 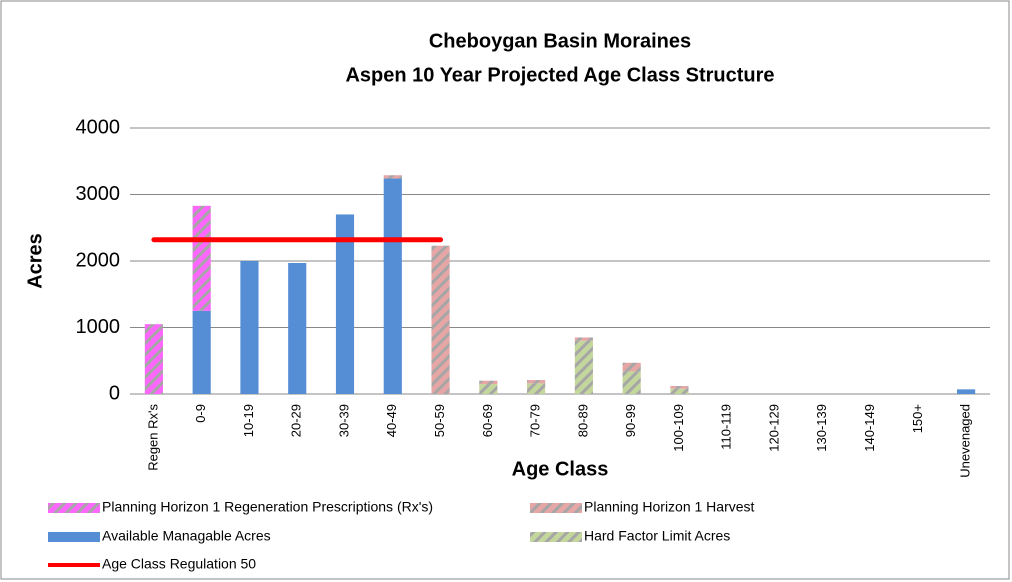 I want to click on y-axis-title: Acres, so click(x=35, y=261).